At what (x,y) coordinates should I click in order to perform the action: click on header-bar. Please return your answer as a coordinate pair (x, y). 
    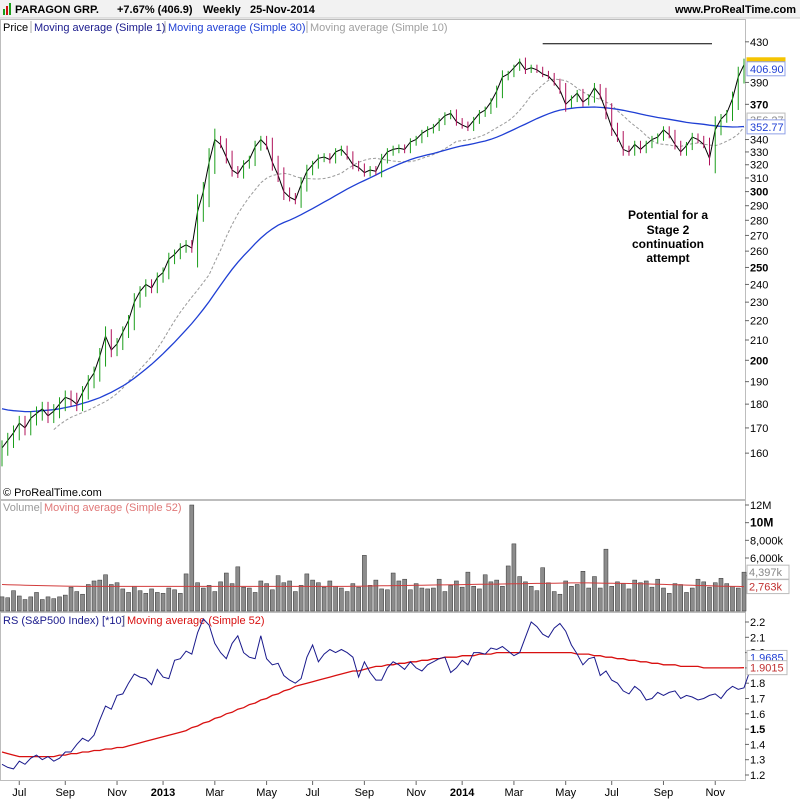
    Looking at the image, I should click on (400, 9).